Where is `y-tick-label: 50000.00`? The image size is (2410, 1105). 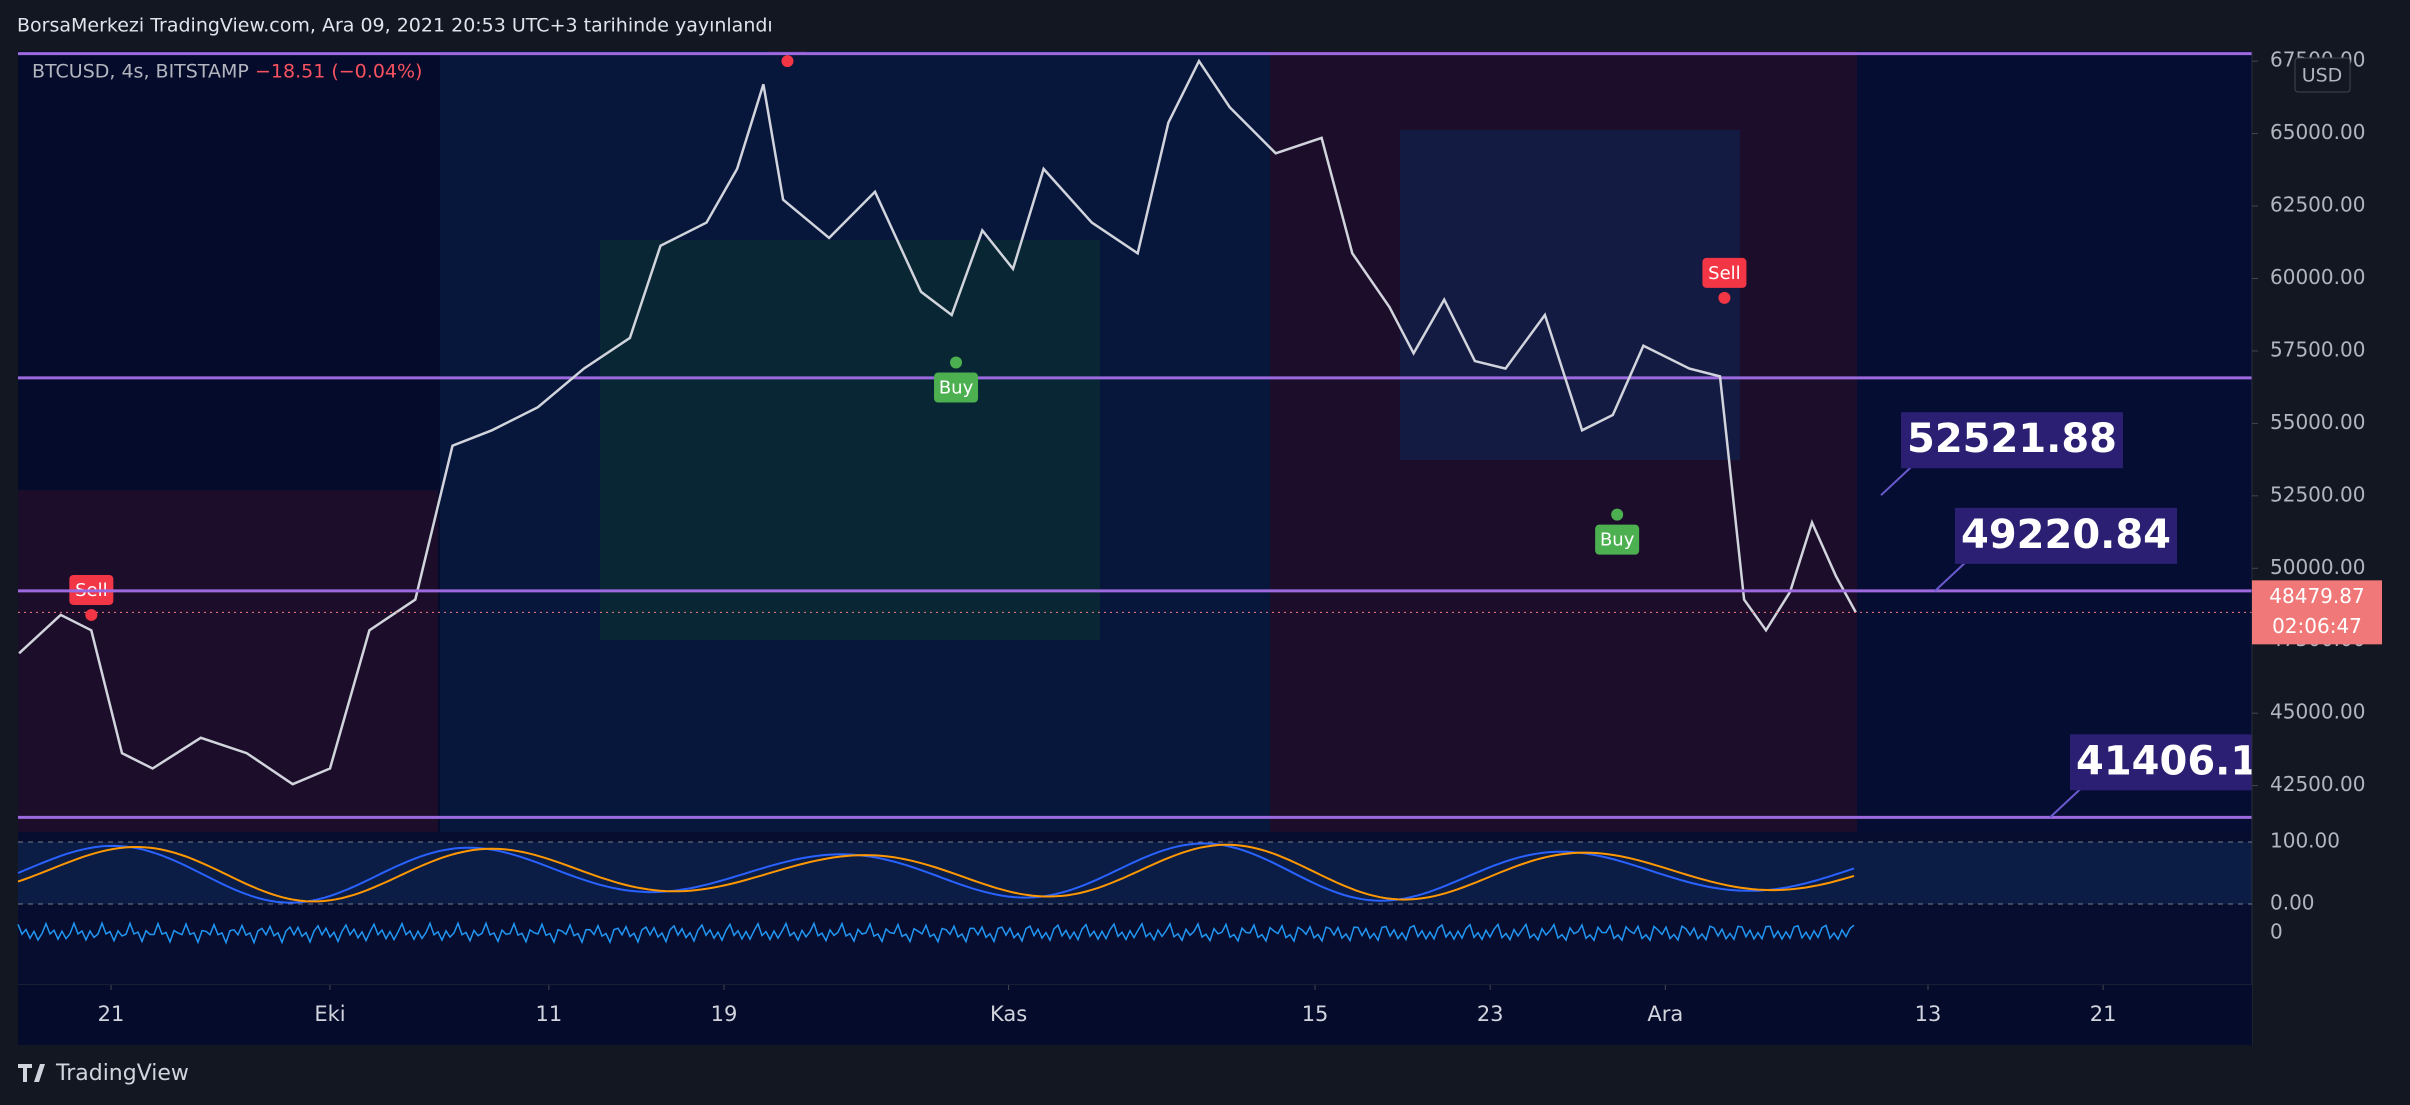
y-tick-label: 50000.00 is located at coordinates (2317, 567).